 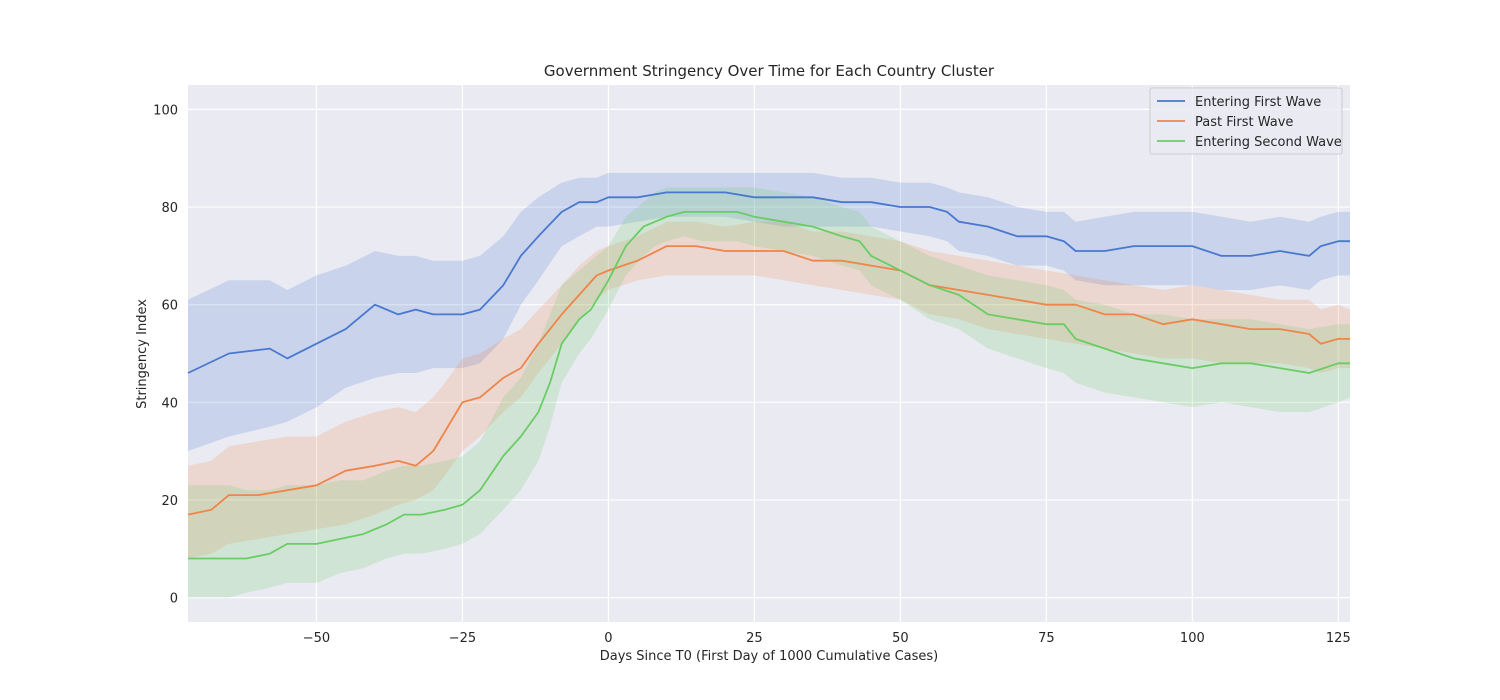 I want to click on x-tick-label: −25, so click(x=462, y=638).